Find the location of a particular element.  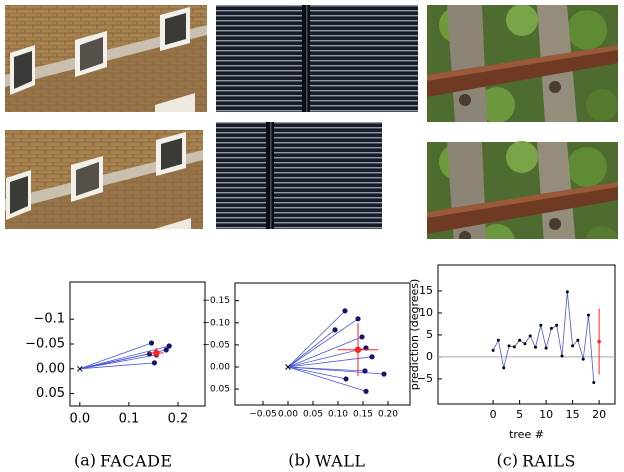

x-tick-label: 0.10 is located at coordinates (338, 415).